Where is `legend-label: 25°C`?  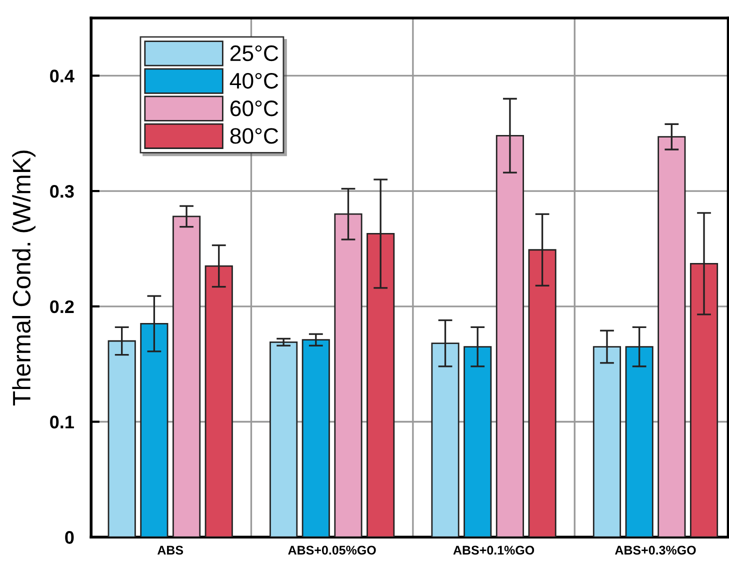
legend-label: 25°C is located at coordinates (254, 53).